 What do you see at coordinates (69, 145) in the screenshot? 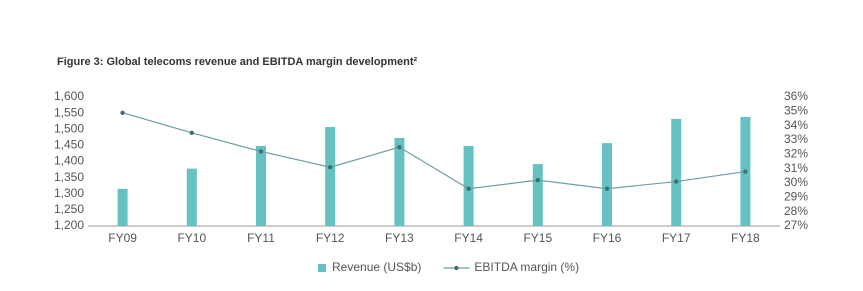
I see `y-tick-label: 1,450` at bounding box center [69, 145].